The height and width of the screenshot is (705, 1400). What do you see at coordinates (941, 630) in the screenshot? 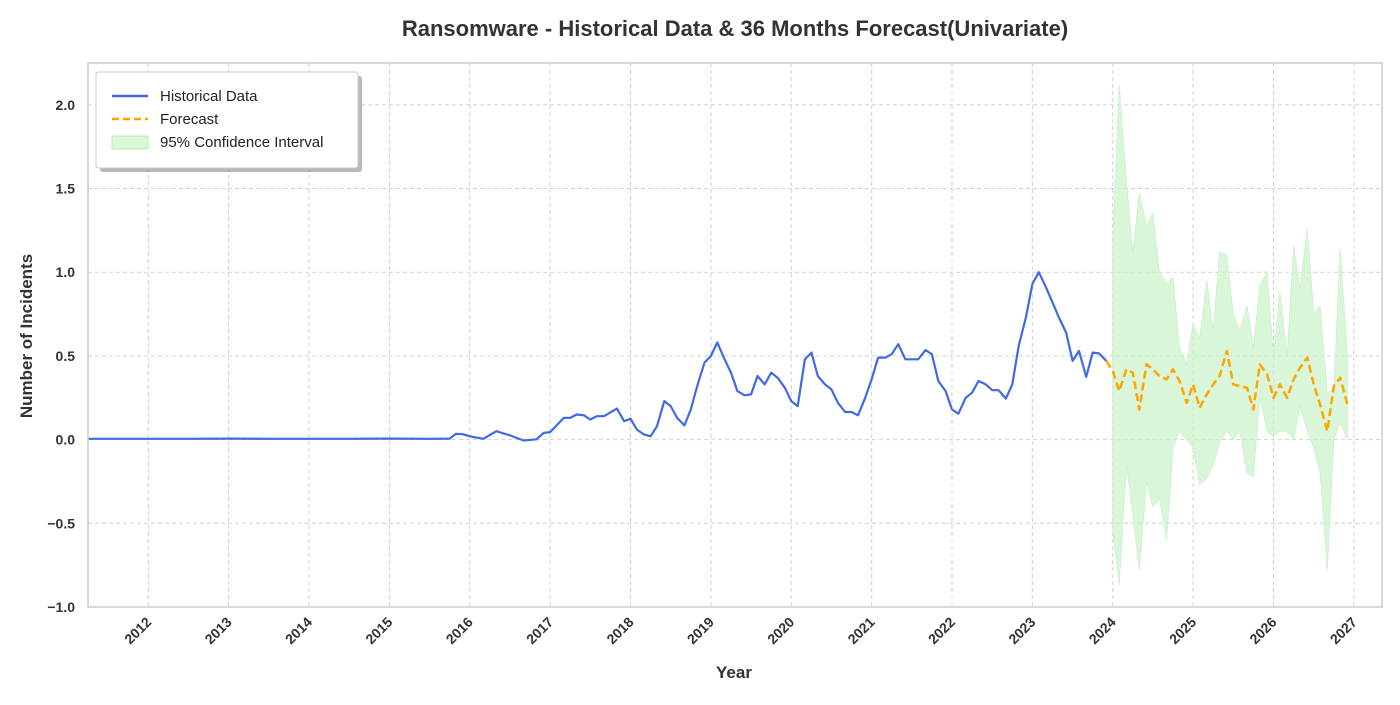
I see `x-tick-label: 2022` at bounding box center [941, 630].